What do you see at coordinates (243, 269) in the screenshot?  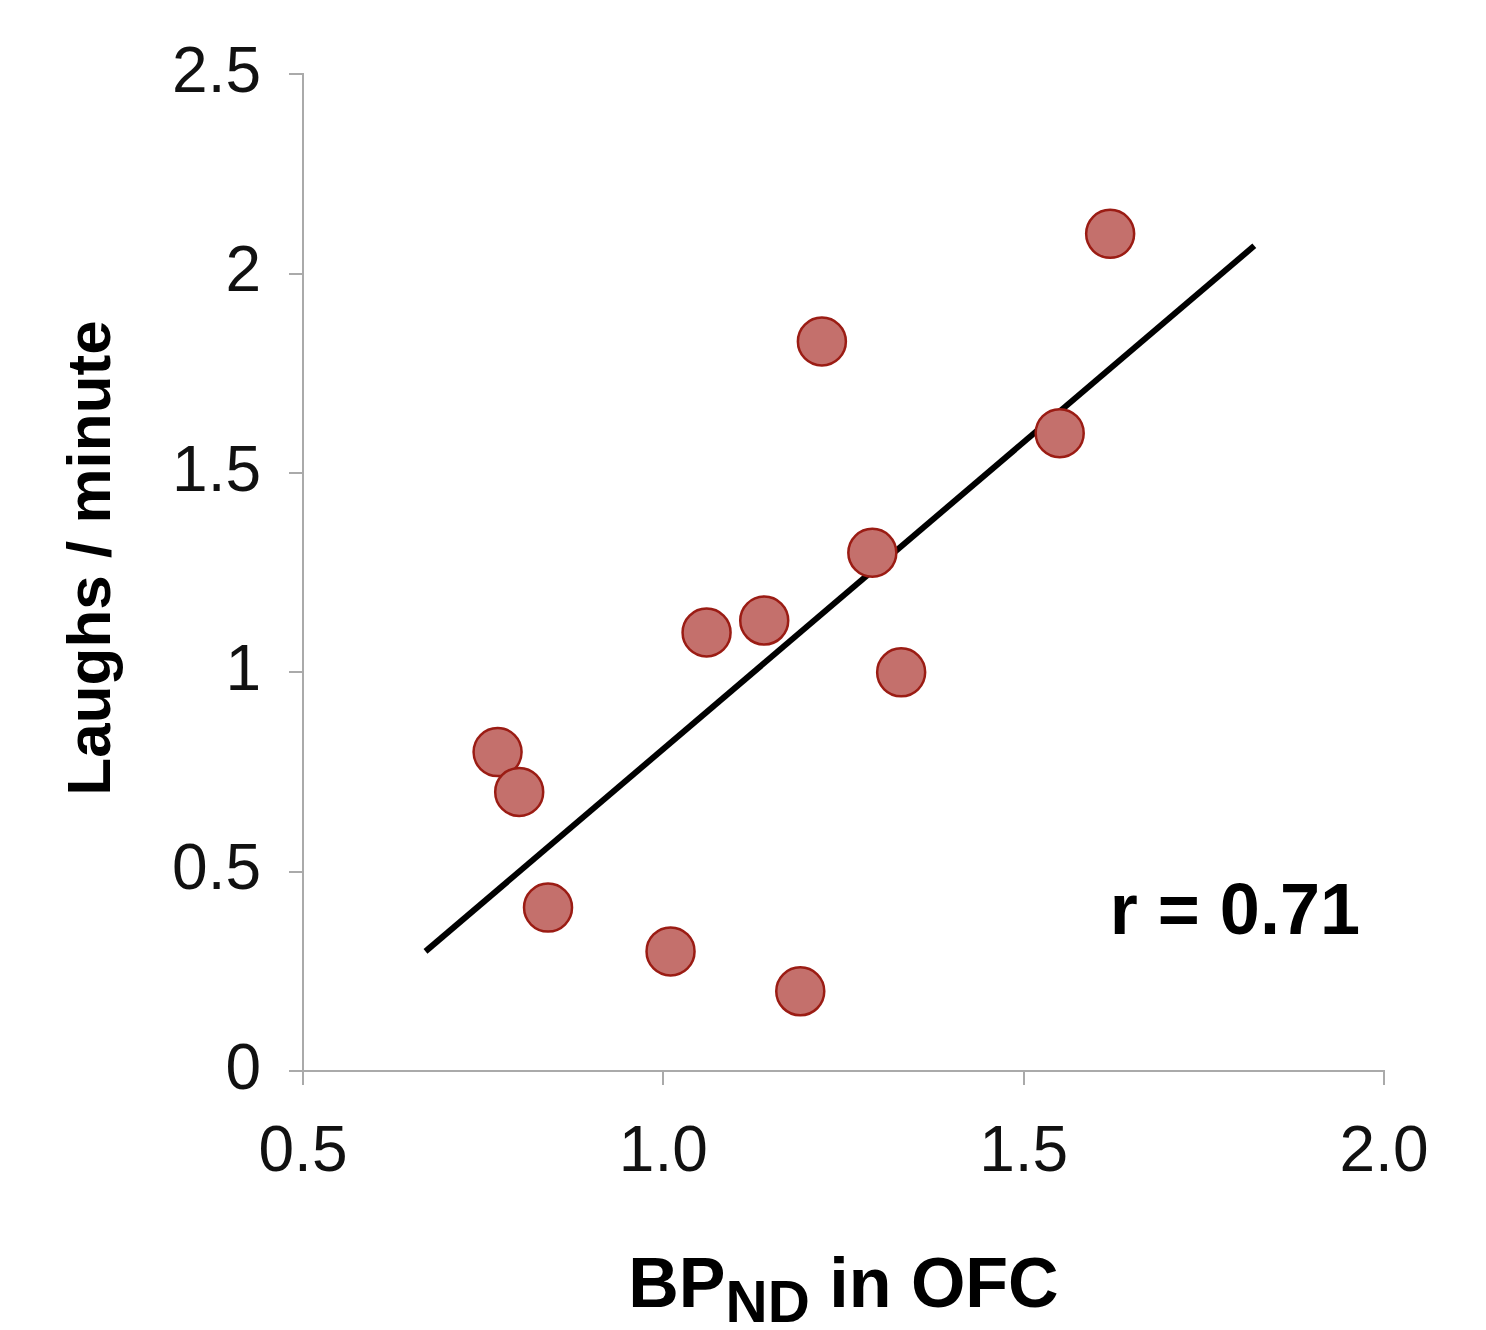 I see `y-tick-label: 2` at bounding box center [243, 269].